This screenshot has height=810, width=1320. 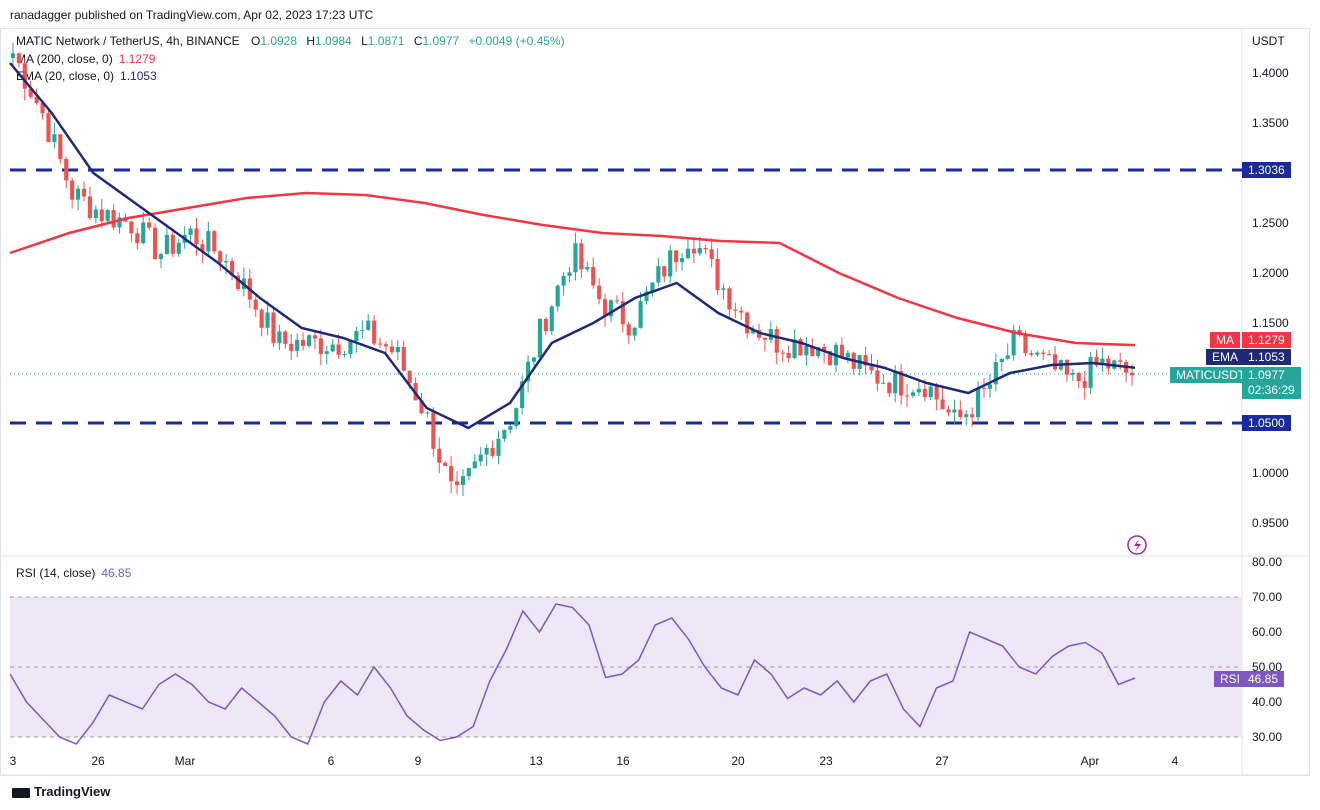 I want to click on rsi-line, so click(x=572, y=674).